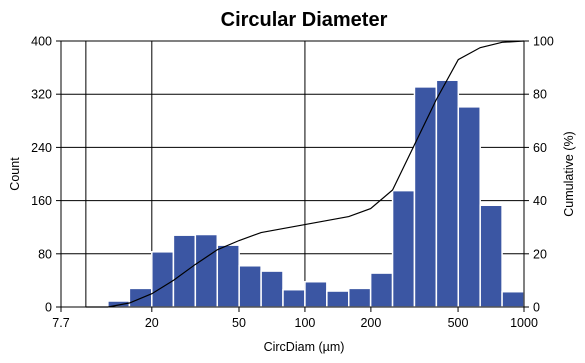 The width and height of the screenshot is (585, 363). Describe the element at coordinates (46, 175) in the screenshot. I see `y-axis-ticks: 0 80 160 240 320 400` at that location.